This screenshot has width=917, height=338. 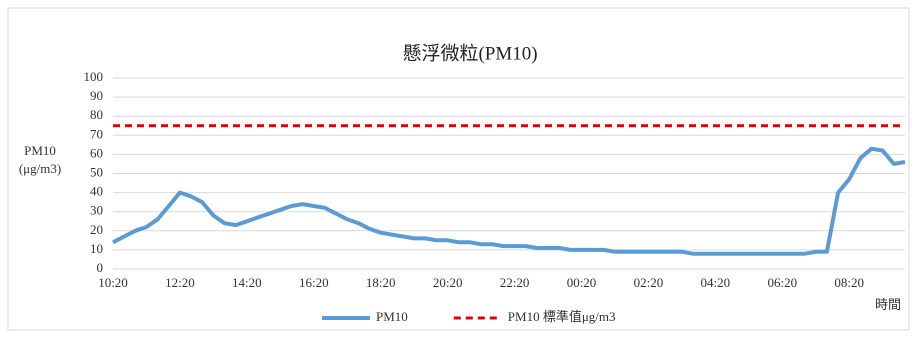 What do you see at coordinates (314, 282) in the screenshot?
I see `x-tick-label: 16:20` at bounding box center [314, 282].